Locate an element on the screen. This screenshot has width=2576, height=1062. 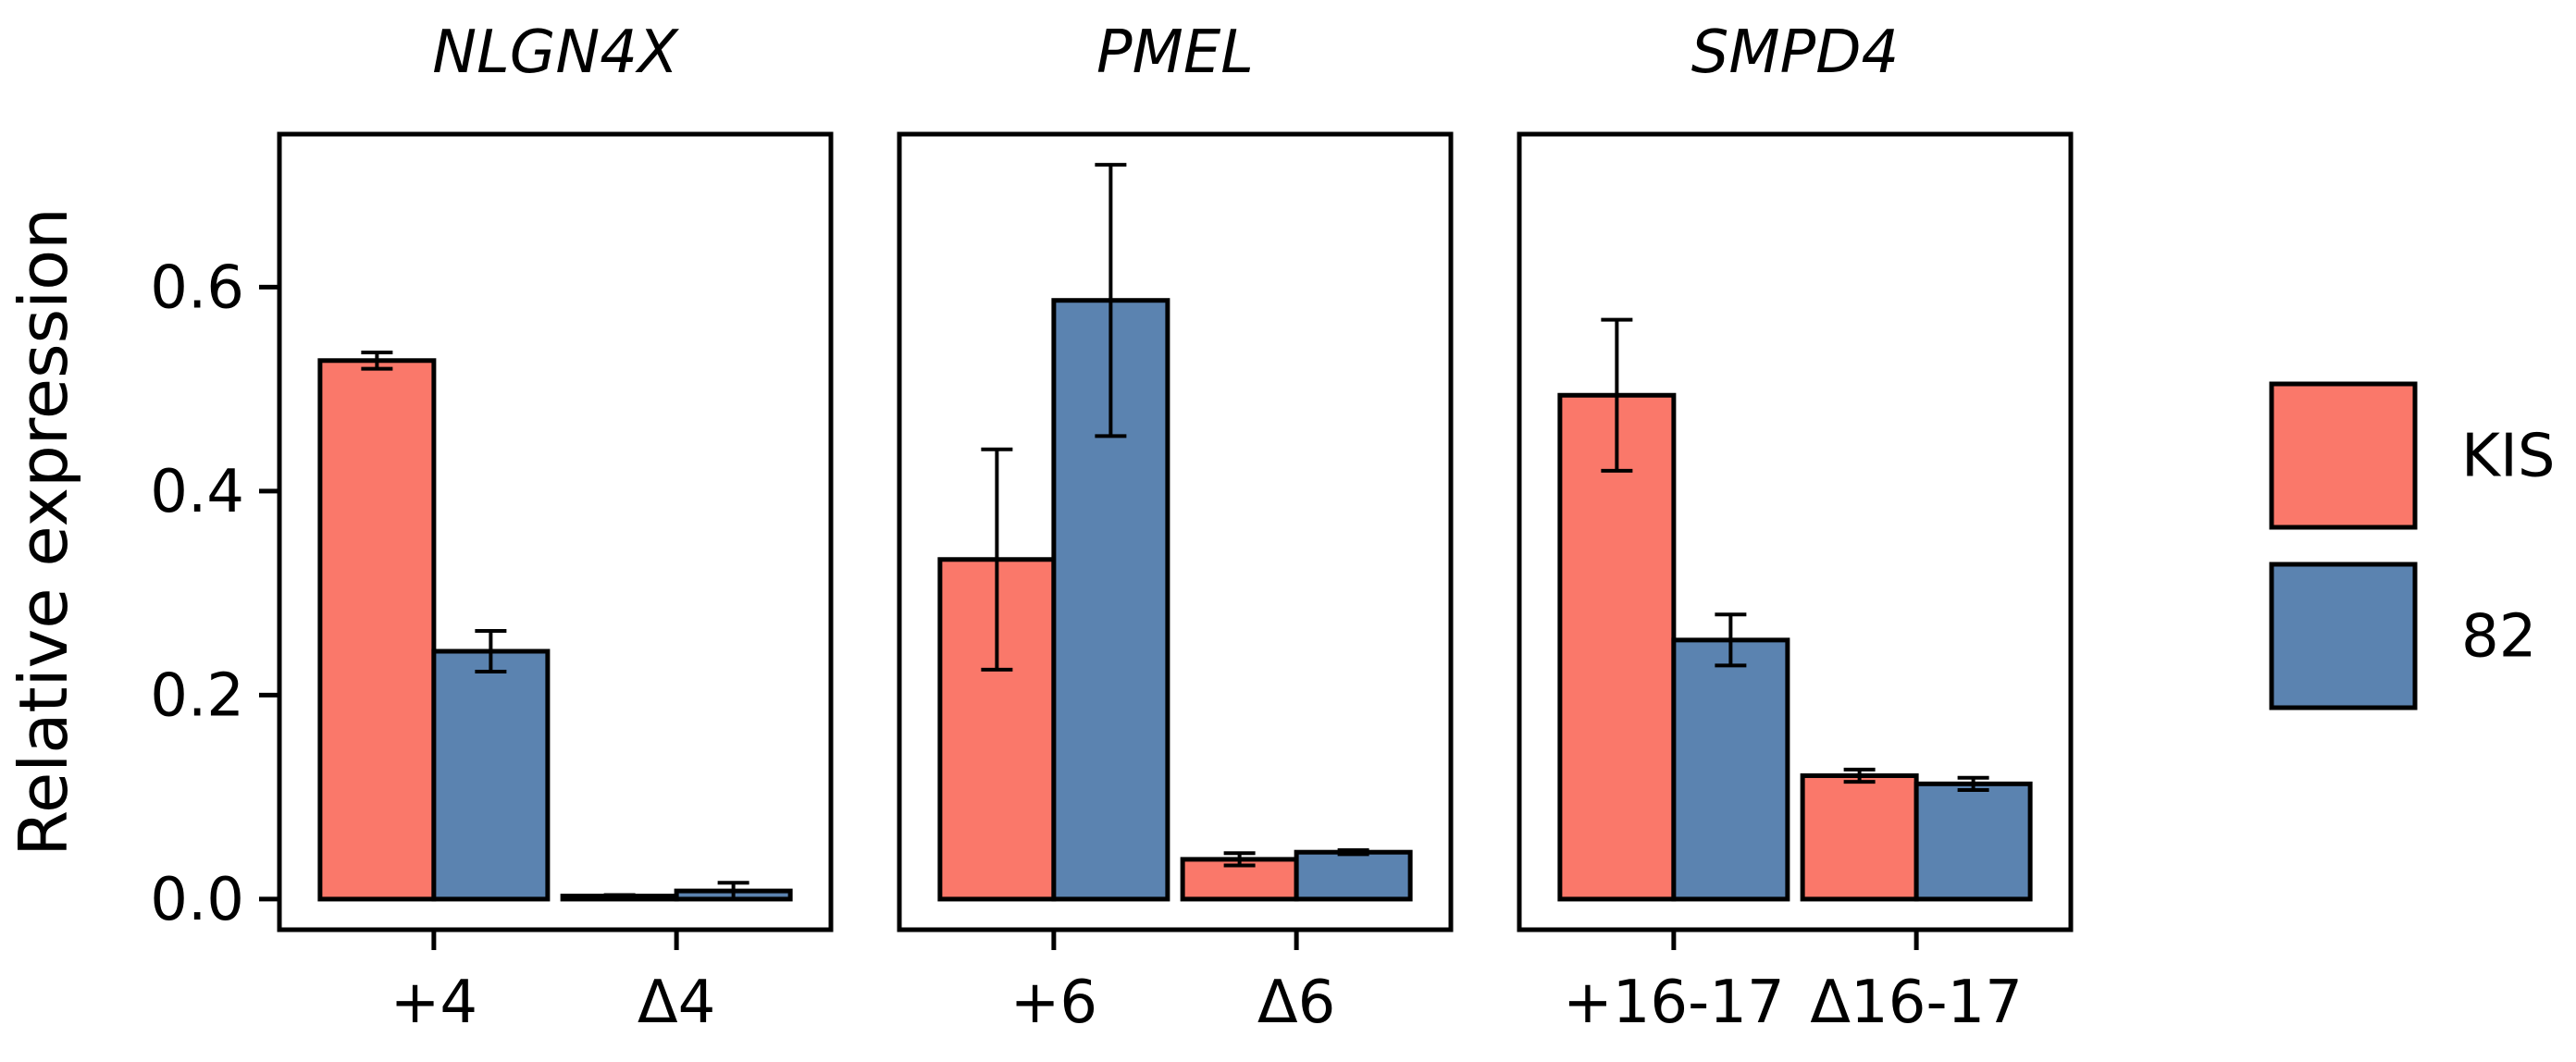
legend-label: 82 is located at coordinates (2498, 637).